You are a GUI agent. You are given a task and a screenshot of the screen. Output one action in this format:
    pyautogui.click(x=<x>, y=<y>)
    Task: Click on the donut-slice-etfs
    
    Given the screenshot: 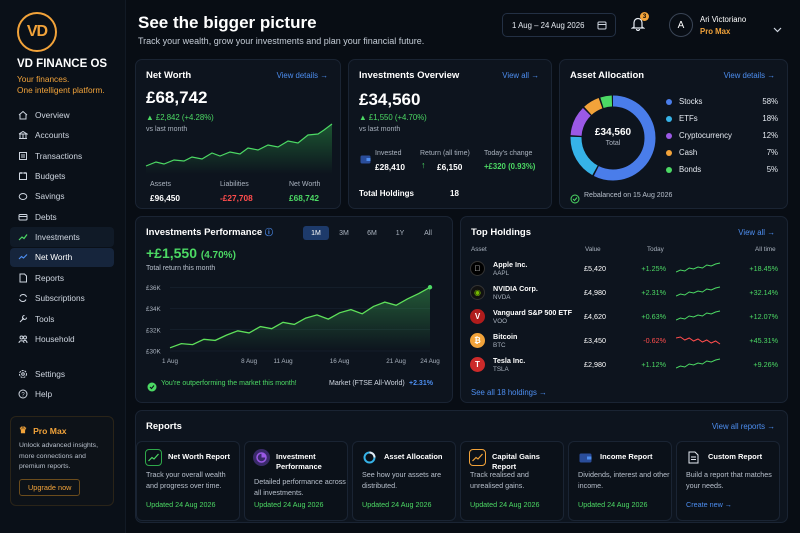 What is the action you would take?
    pyautogui.click(x=613, y=138)
    